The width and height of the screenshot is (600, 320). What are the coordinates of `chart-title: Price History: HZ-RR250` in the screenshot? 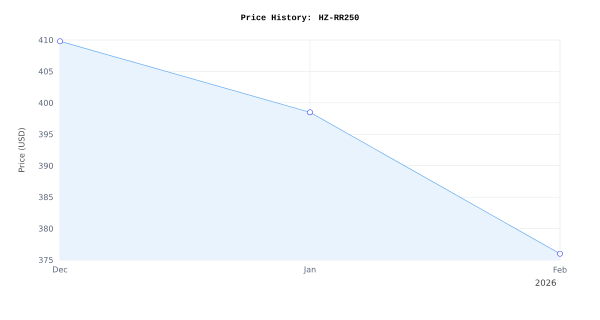 It's located at (300, 18).